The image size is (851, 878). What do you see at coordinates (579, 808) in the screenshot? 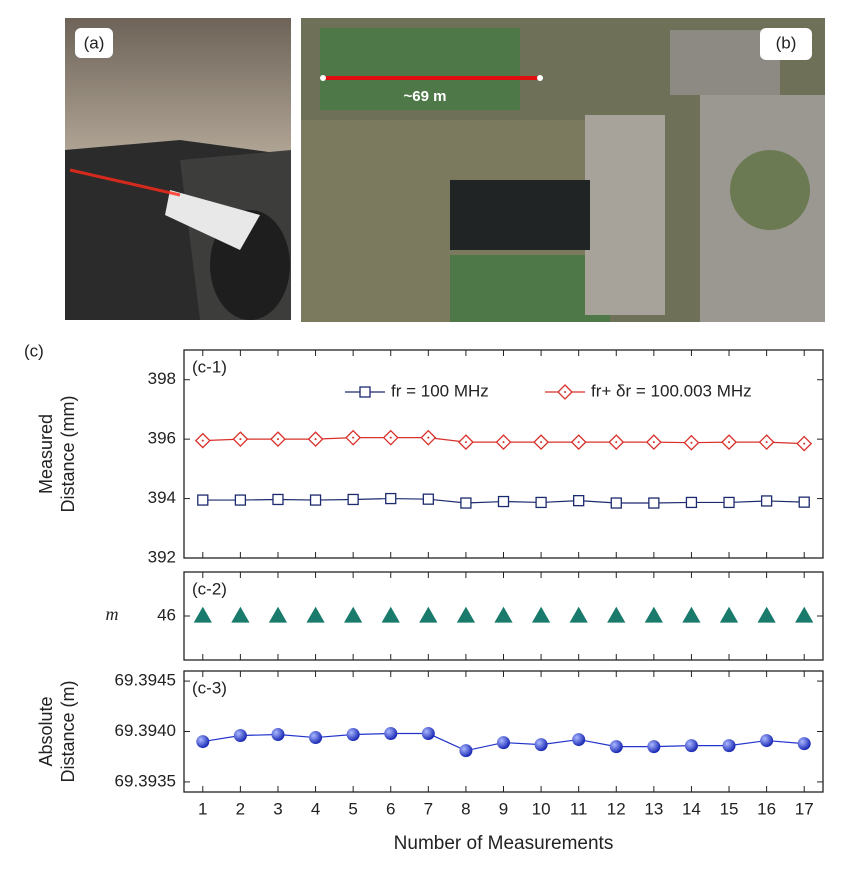
I see `x-tick-label: 11` at bounding box center [579, 808].